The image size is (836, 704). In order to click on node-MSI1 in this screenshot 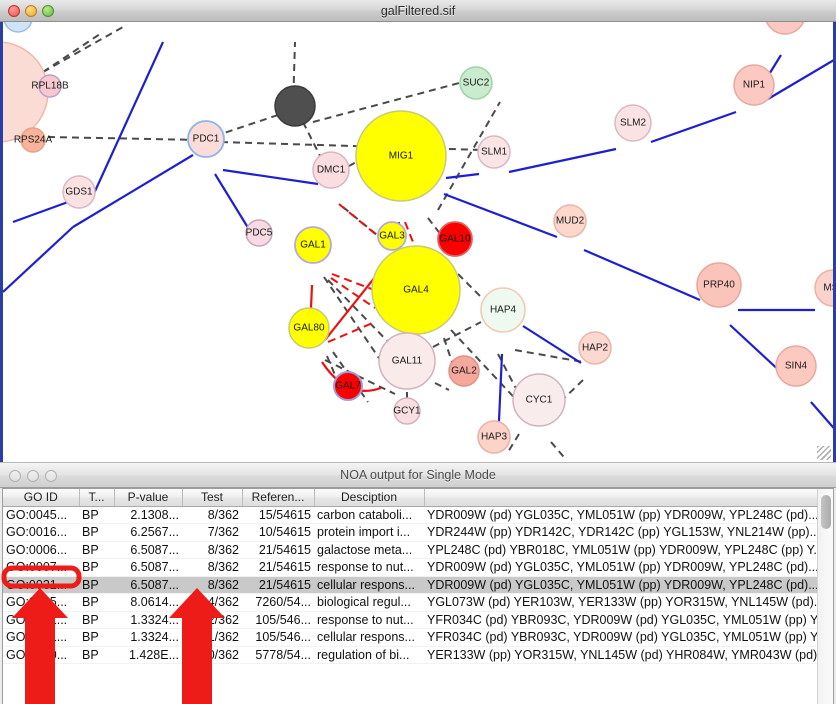, I will do `click(823, 288)`.